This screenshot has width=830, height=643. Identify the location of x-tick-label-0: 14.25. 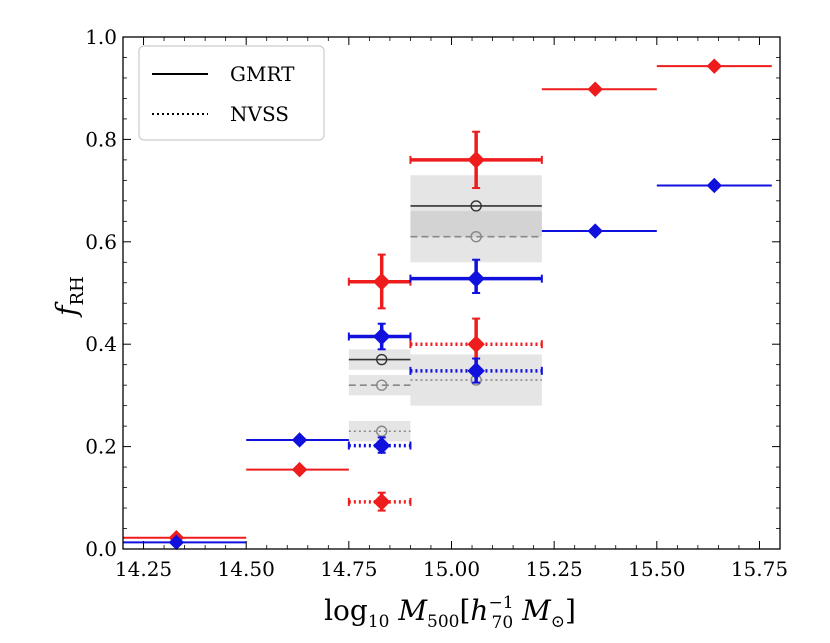
(143, 569).